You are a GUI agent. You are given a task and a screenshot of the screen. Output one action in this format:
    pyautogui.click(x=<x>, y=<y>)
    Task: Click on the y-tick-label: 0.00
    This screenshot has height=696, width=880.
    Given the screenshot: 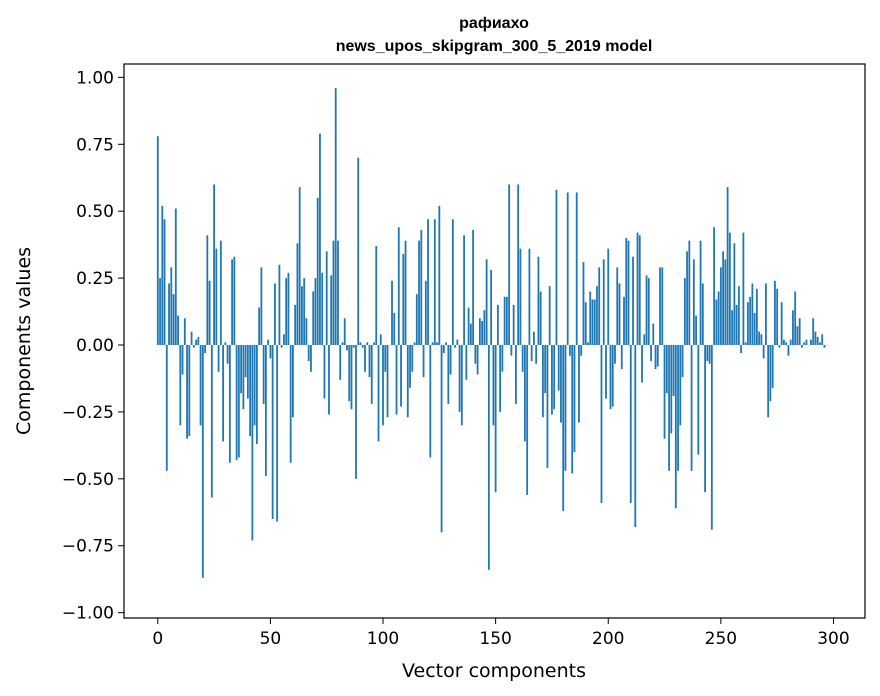 What is the action you would take?
    pyautogui.click(x=95, y=346)
    